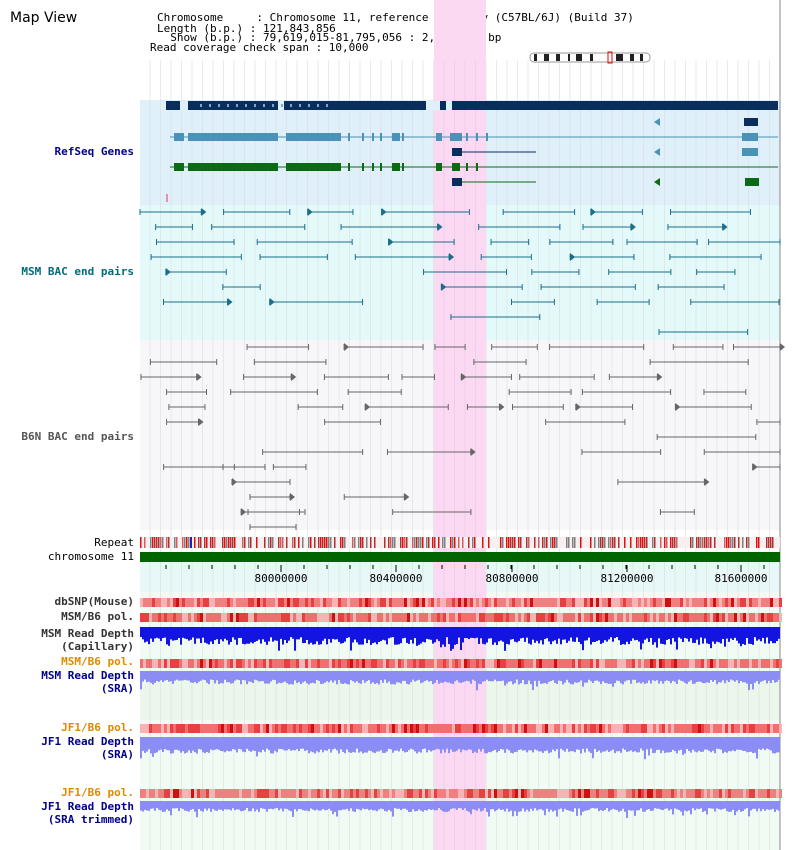 This screenshot has width=800, height=850. I want to click on bac-end-arrow, so click(678, 407).